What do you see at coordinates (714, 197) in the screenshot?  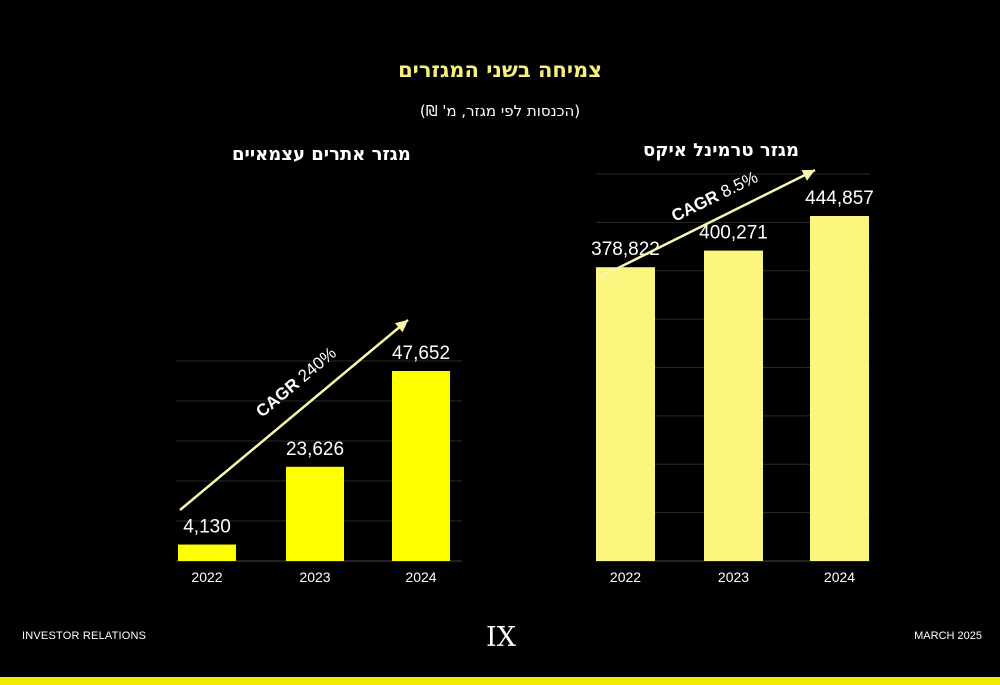 I see `cagr-annotation: CAGR 8.5%` at bounding box center [714, 197].